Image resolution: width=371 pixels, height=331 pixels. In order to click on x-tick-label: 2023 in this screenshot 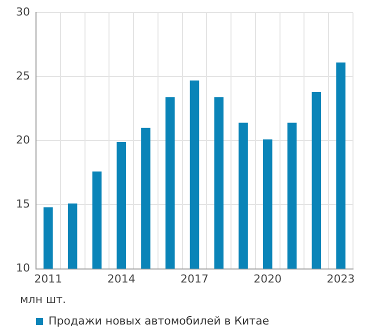, I will do `click(340, 279)`.